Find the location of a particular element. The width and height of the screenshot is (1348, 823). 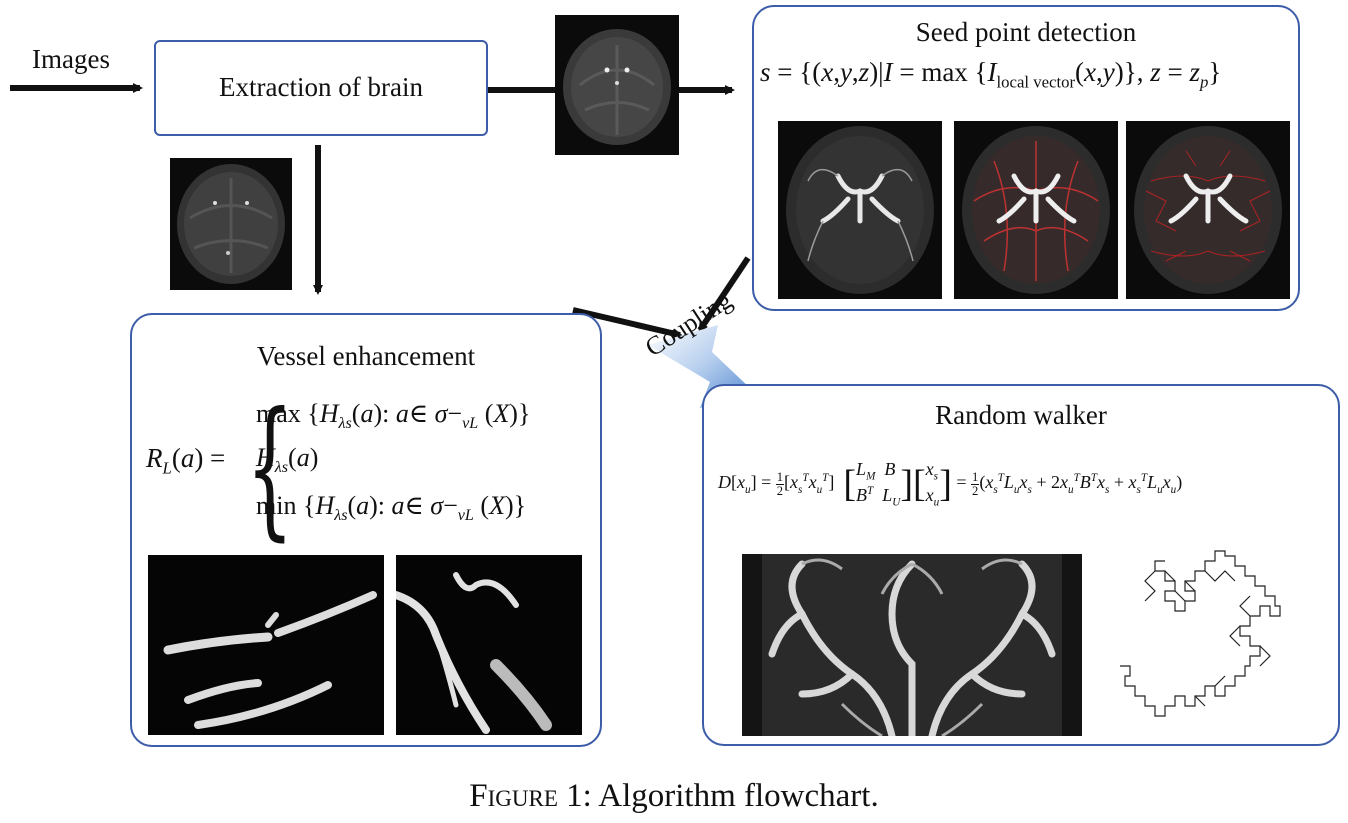

vessel-formula-case-3: min {Hλs(a): a∈ σ−vL (X)} is located at coordinates (391, 508).